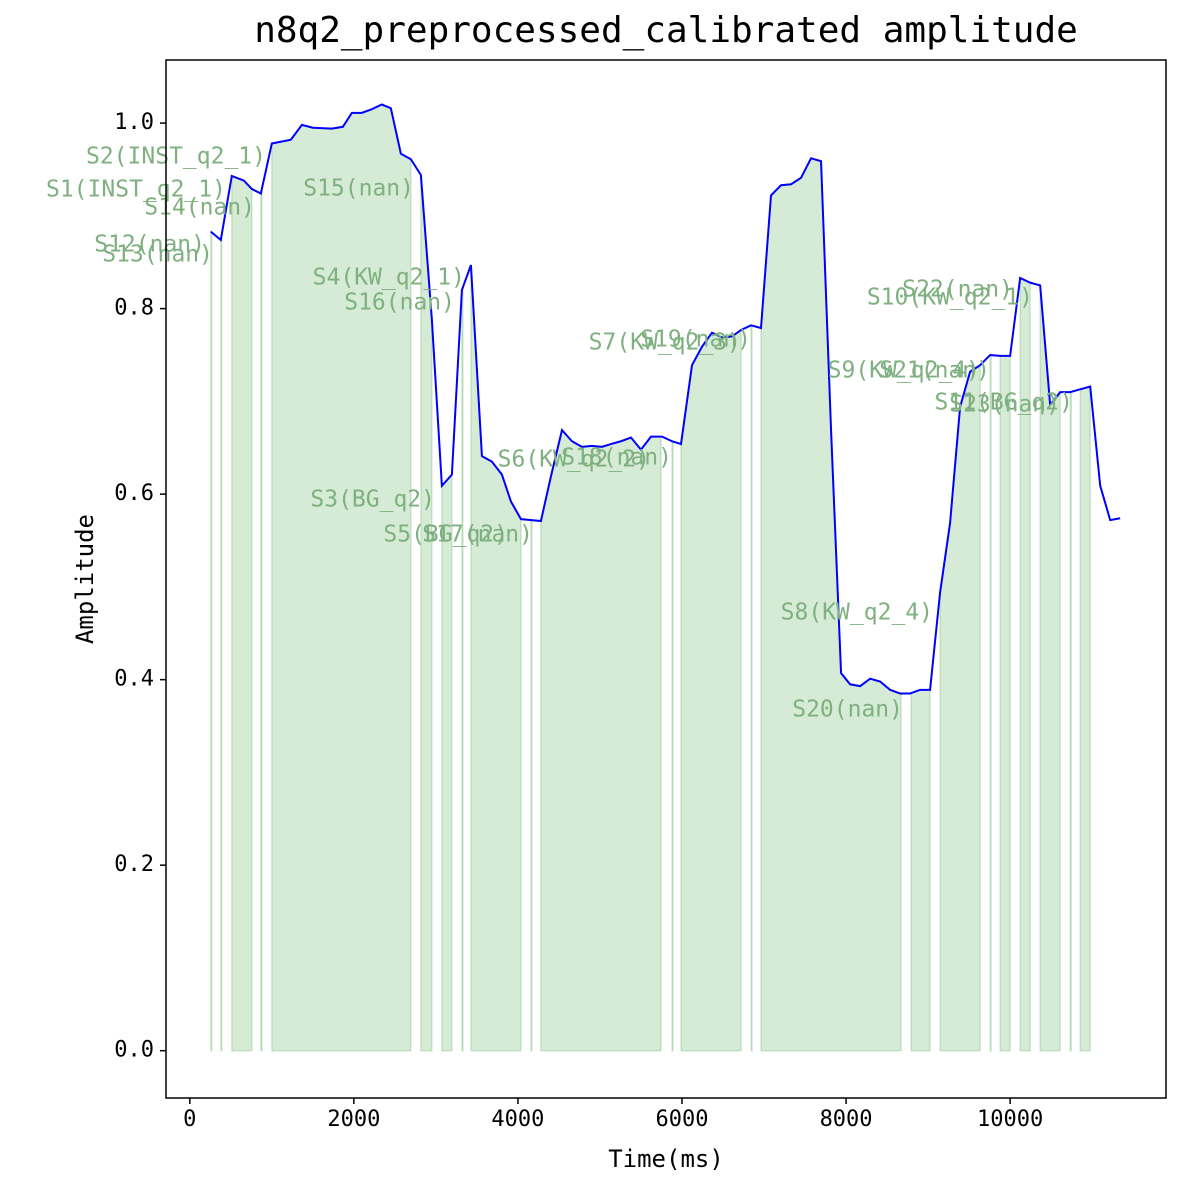  I want to click on segment-label: S12(nan), so click(149, 245).